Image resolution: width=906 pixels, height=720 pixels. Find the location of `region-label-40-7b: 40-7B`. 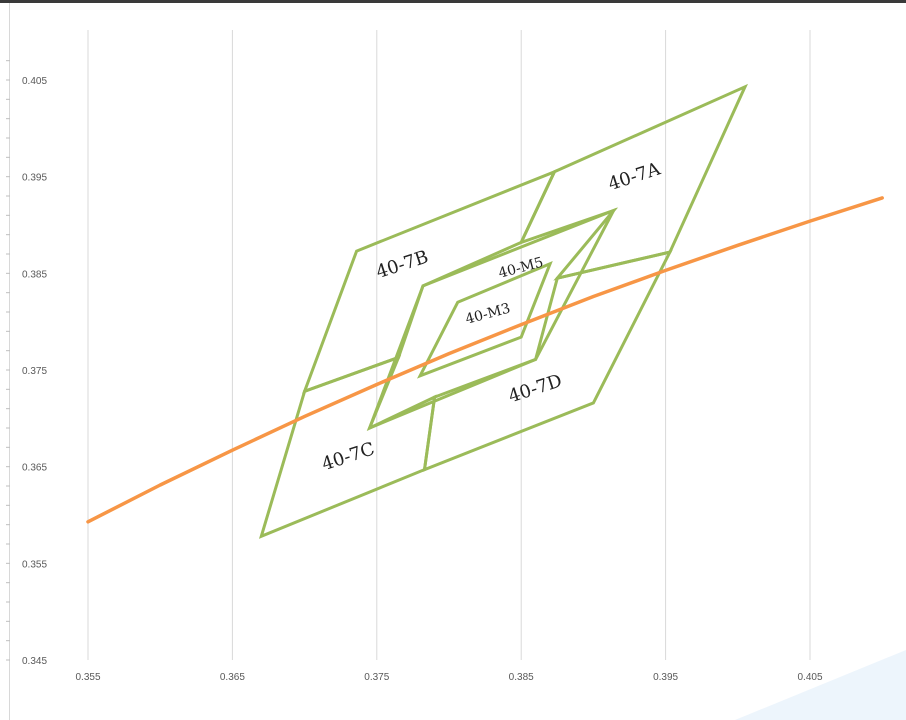

region-label-40-7b: 40-7B is located at coordinates (403, 264).